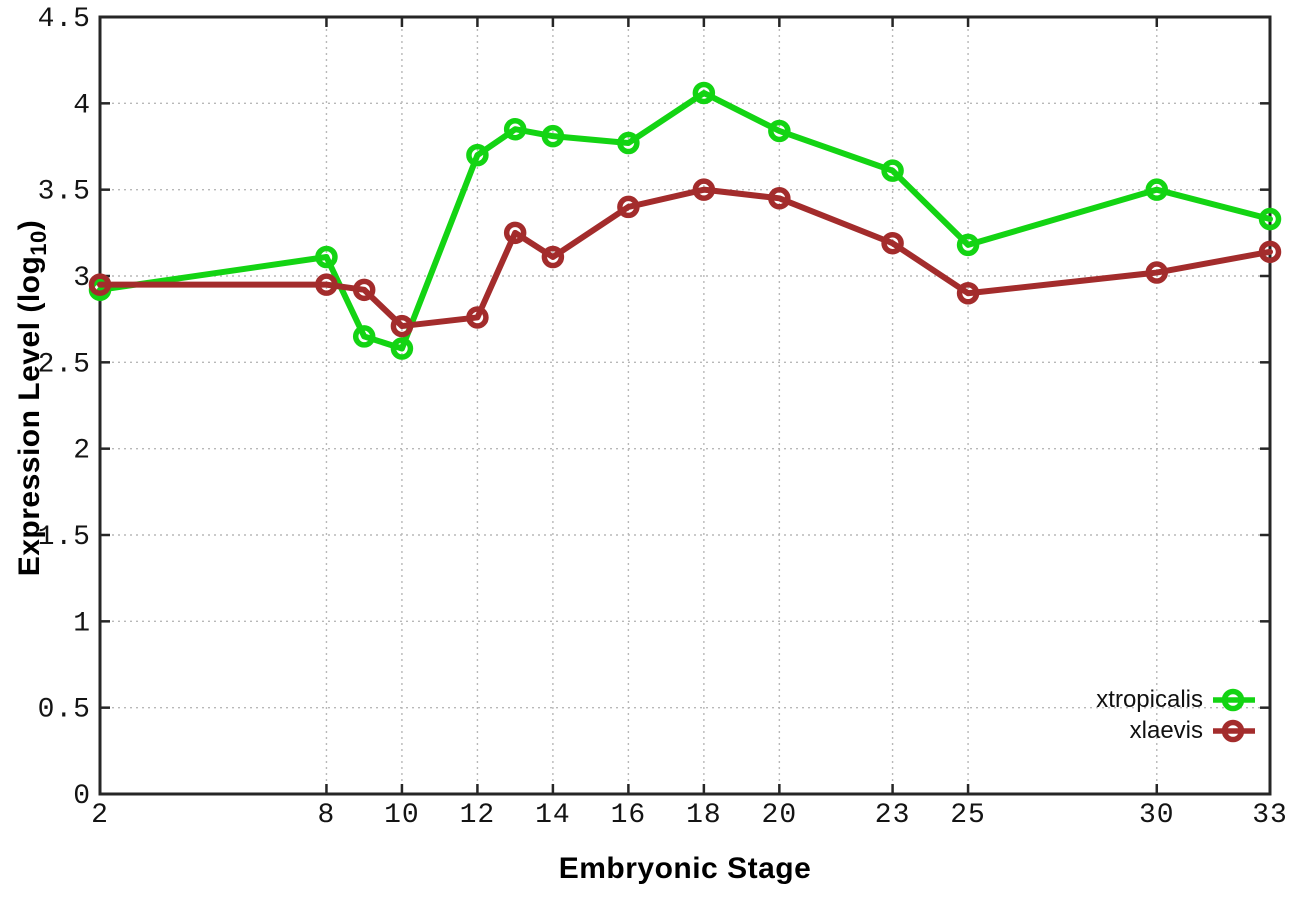 Image resolution: width=1296 pixels, height=907 pixels. I want to click on y-tick-label: 3.5, so click(64, 192).